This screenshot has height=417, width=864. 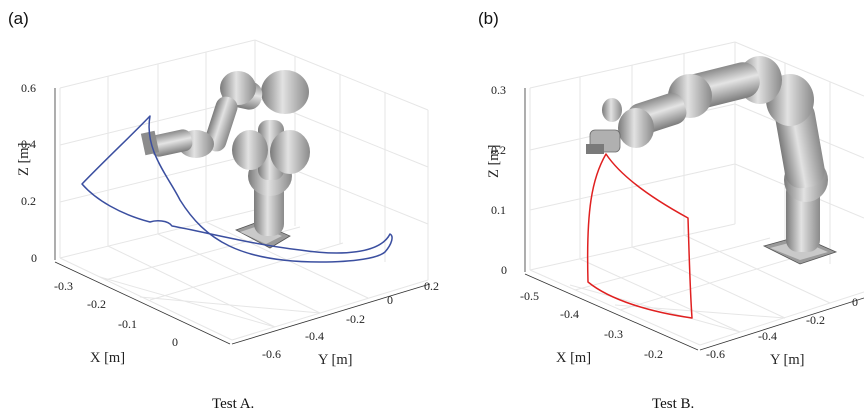 I want to click on panel-b-y-tick: 0, so click(x=855, y=302).